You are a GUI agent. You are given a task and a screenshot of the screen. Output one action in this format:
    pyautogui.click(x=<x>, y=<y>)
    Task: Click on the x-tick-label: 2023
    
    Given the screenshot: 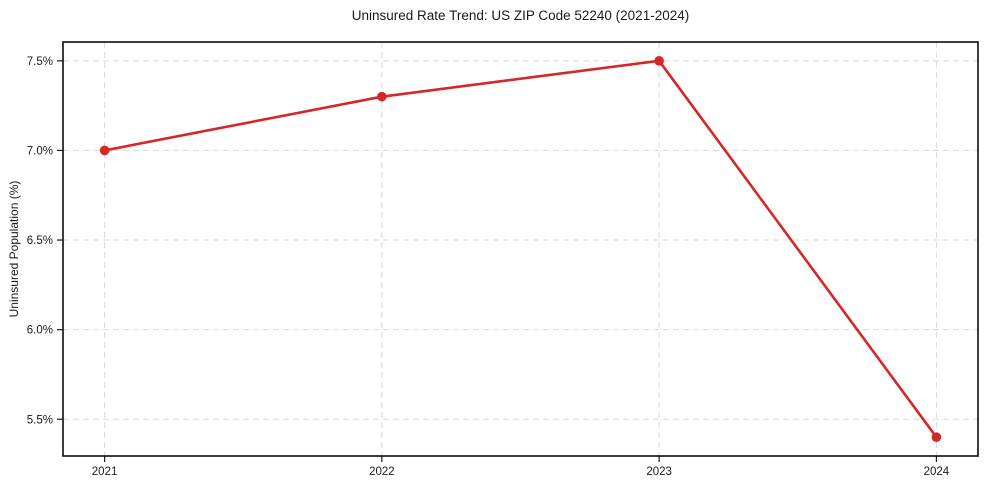 What is the action you would take?
    pyautogui.click(x=659, y=472)
    